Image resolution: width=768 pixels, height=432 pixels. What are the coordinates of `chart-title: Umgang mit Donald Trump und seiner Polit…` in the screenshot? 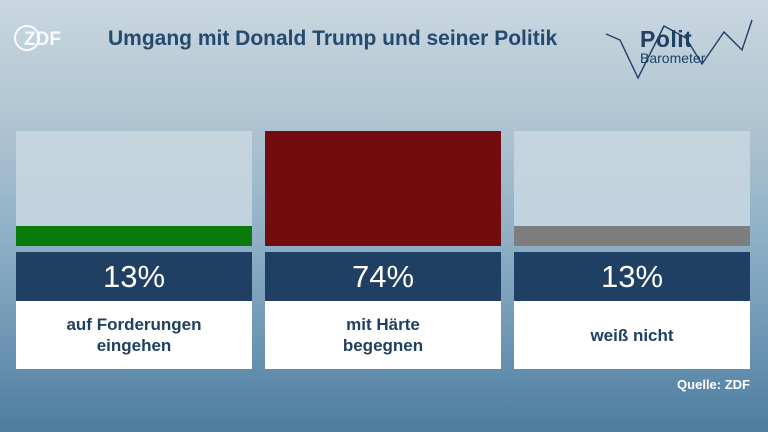 It's located at (333, 38).